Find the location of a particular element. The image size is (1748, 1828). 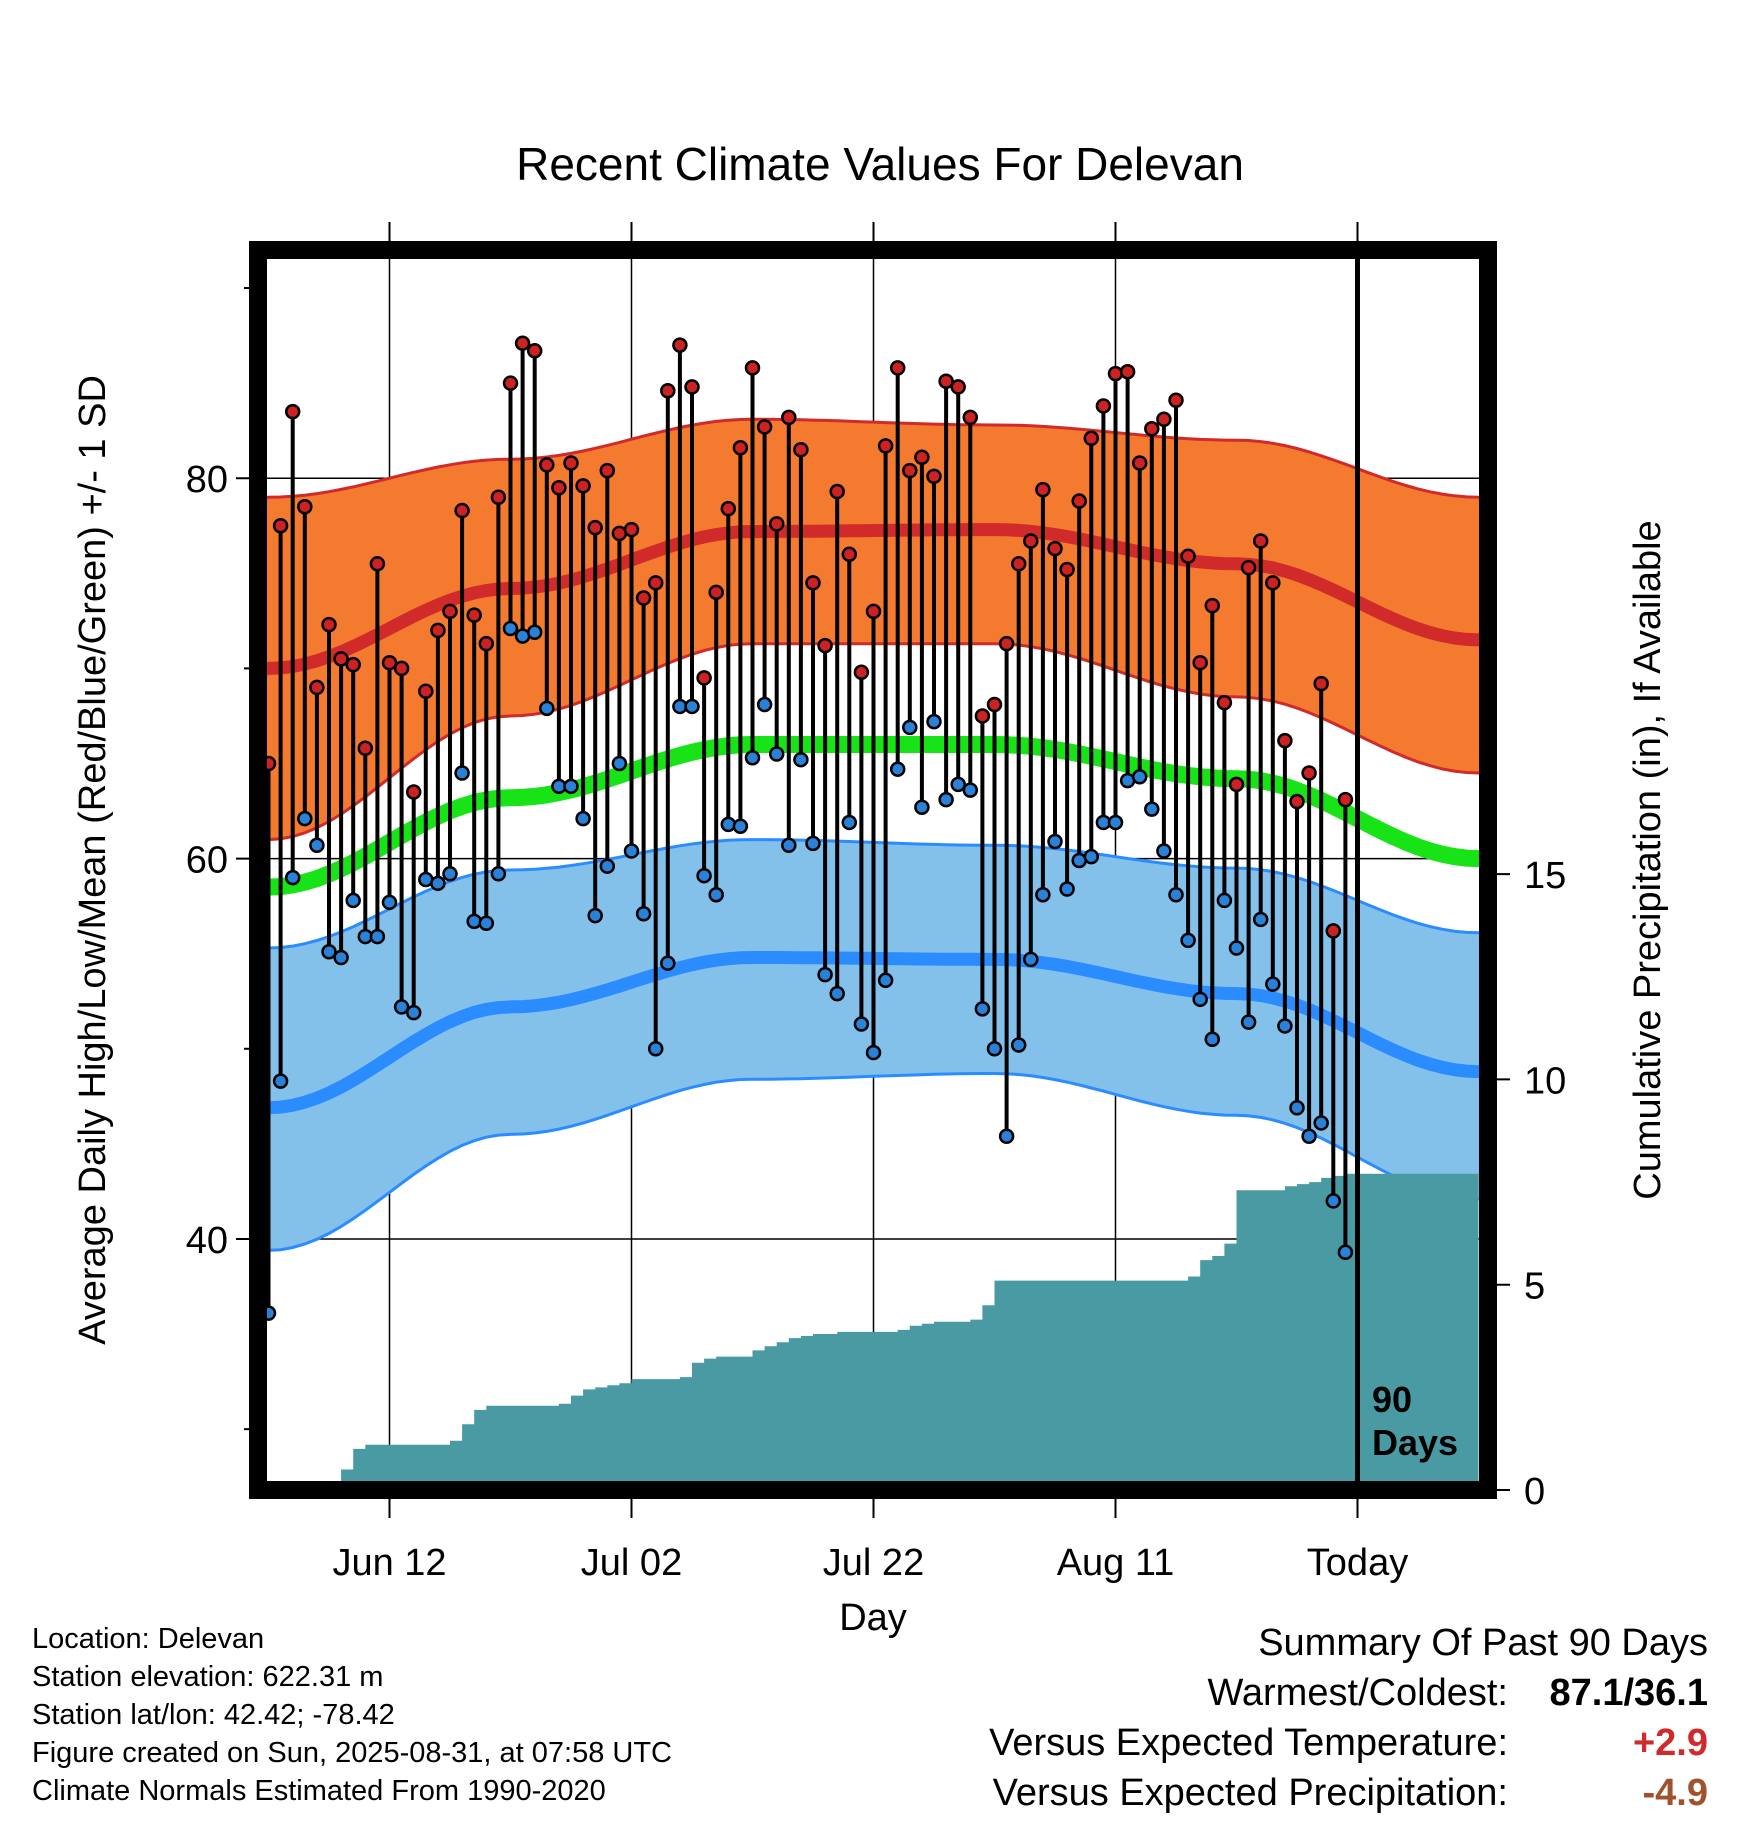

y-axis-ticks: 40 60 80 is located at coordinates (222, 859).